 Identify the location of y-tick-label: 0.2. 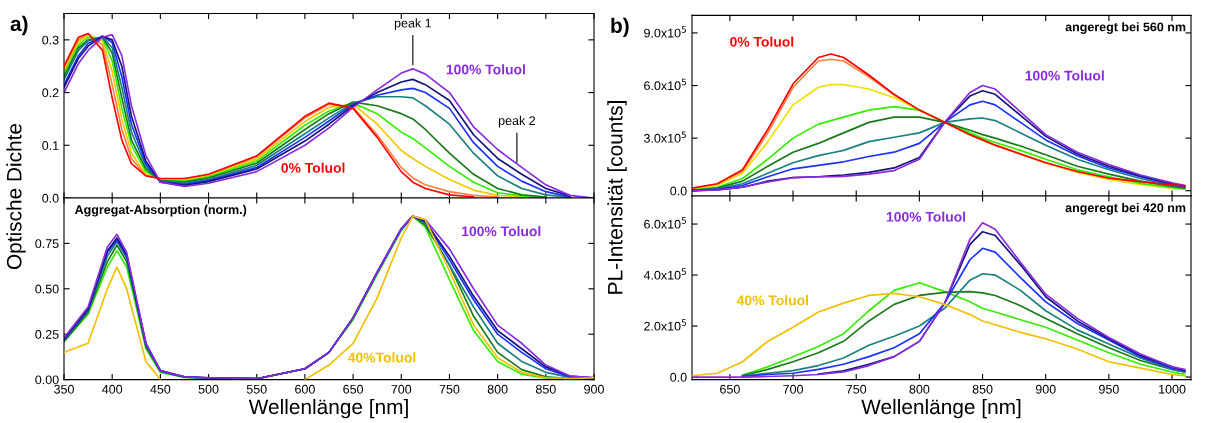
(50, 93).